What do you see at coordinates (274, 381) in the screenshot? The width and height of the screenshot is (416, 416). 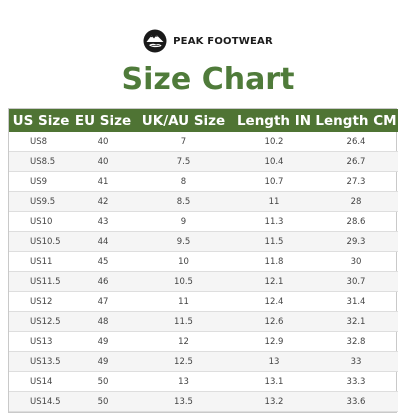 I see `table-cell: 13.1` at bounding box center [274, 381].